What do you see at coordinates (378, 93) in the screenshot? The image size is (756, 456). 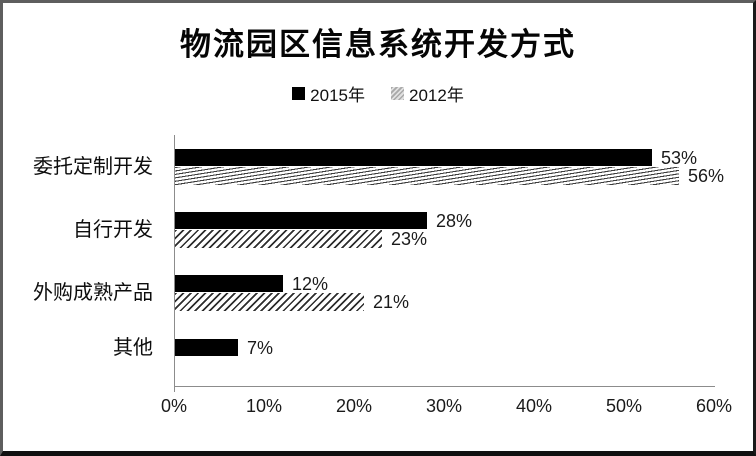 I see `chart-legend: 2015年 2012年` at bounding box center [378, 93].